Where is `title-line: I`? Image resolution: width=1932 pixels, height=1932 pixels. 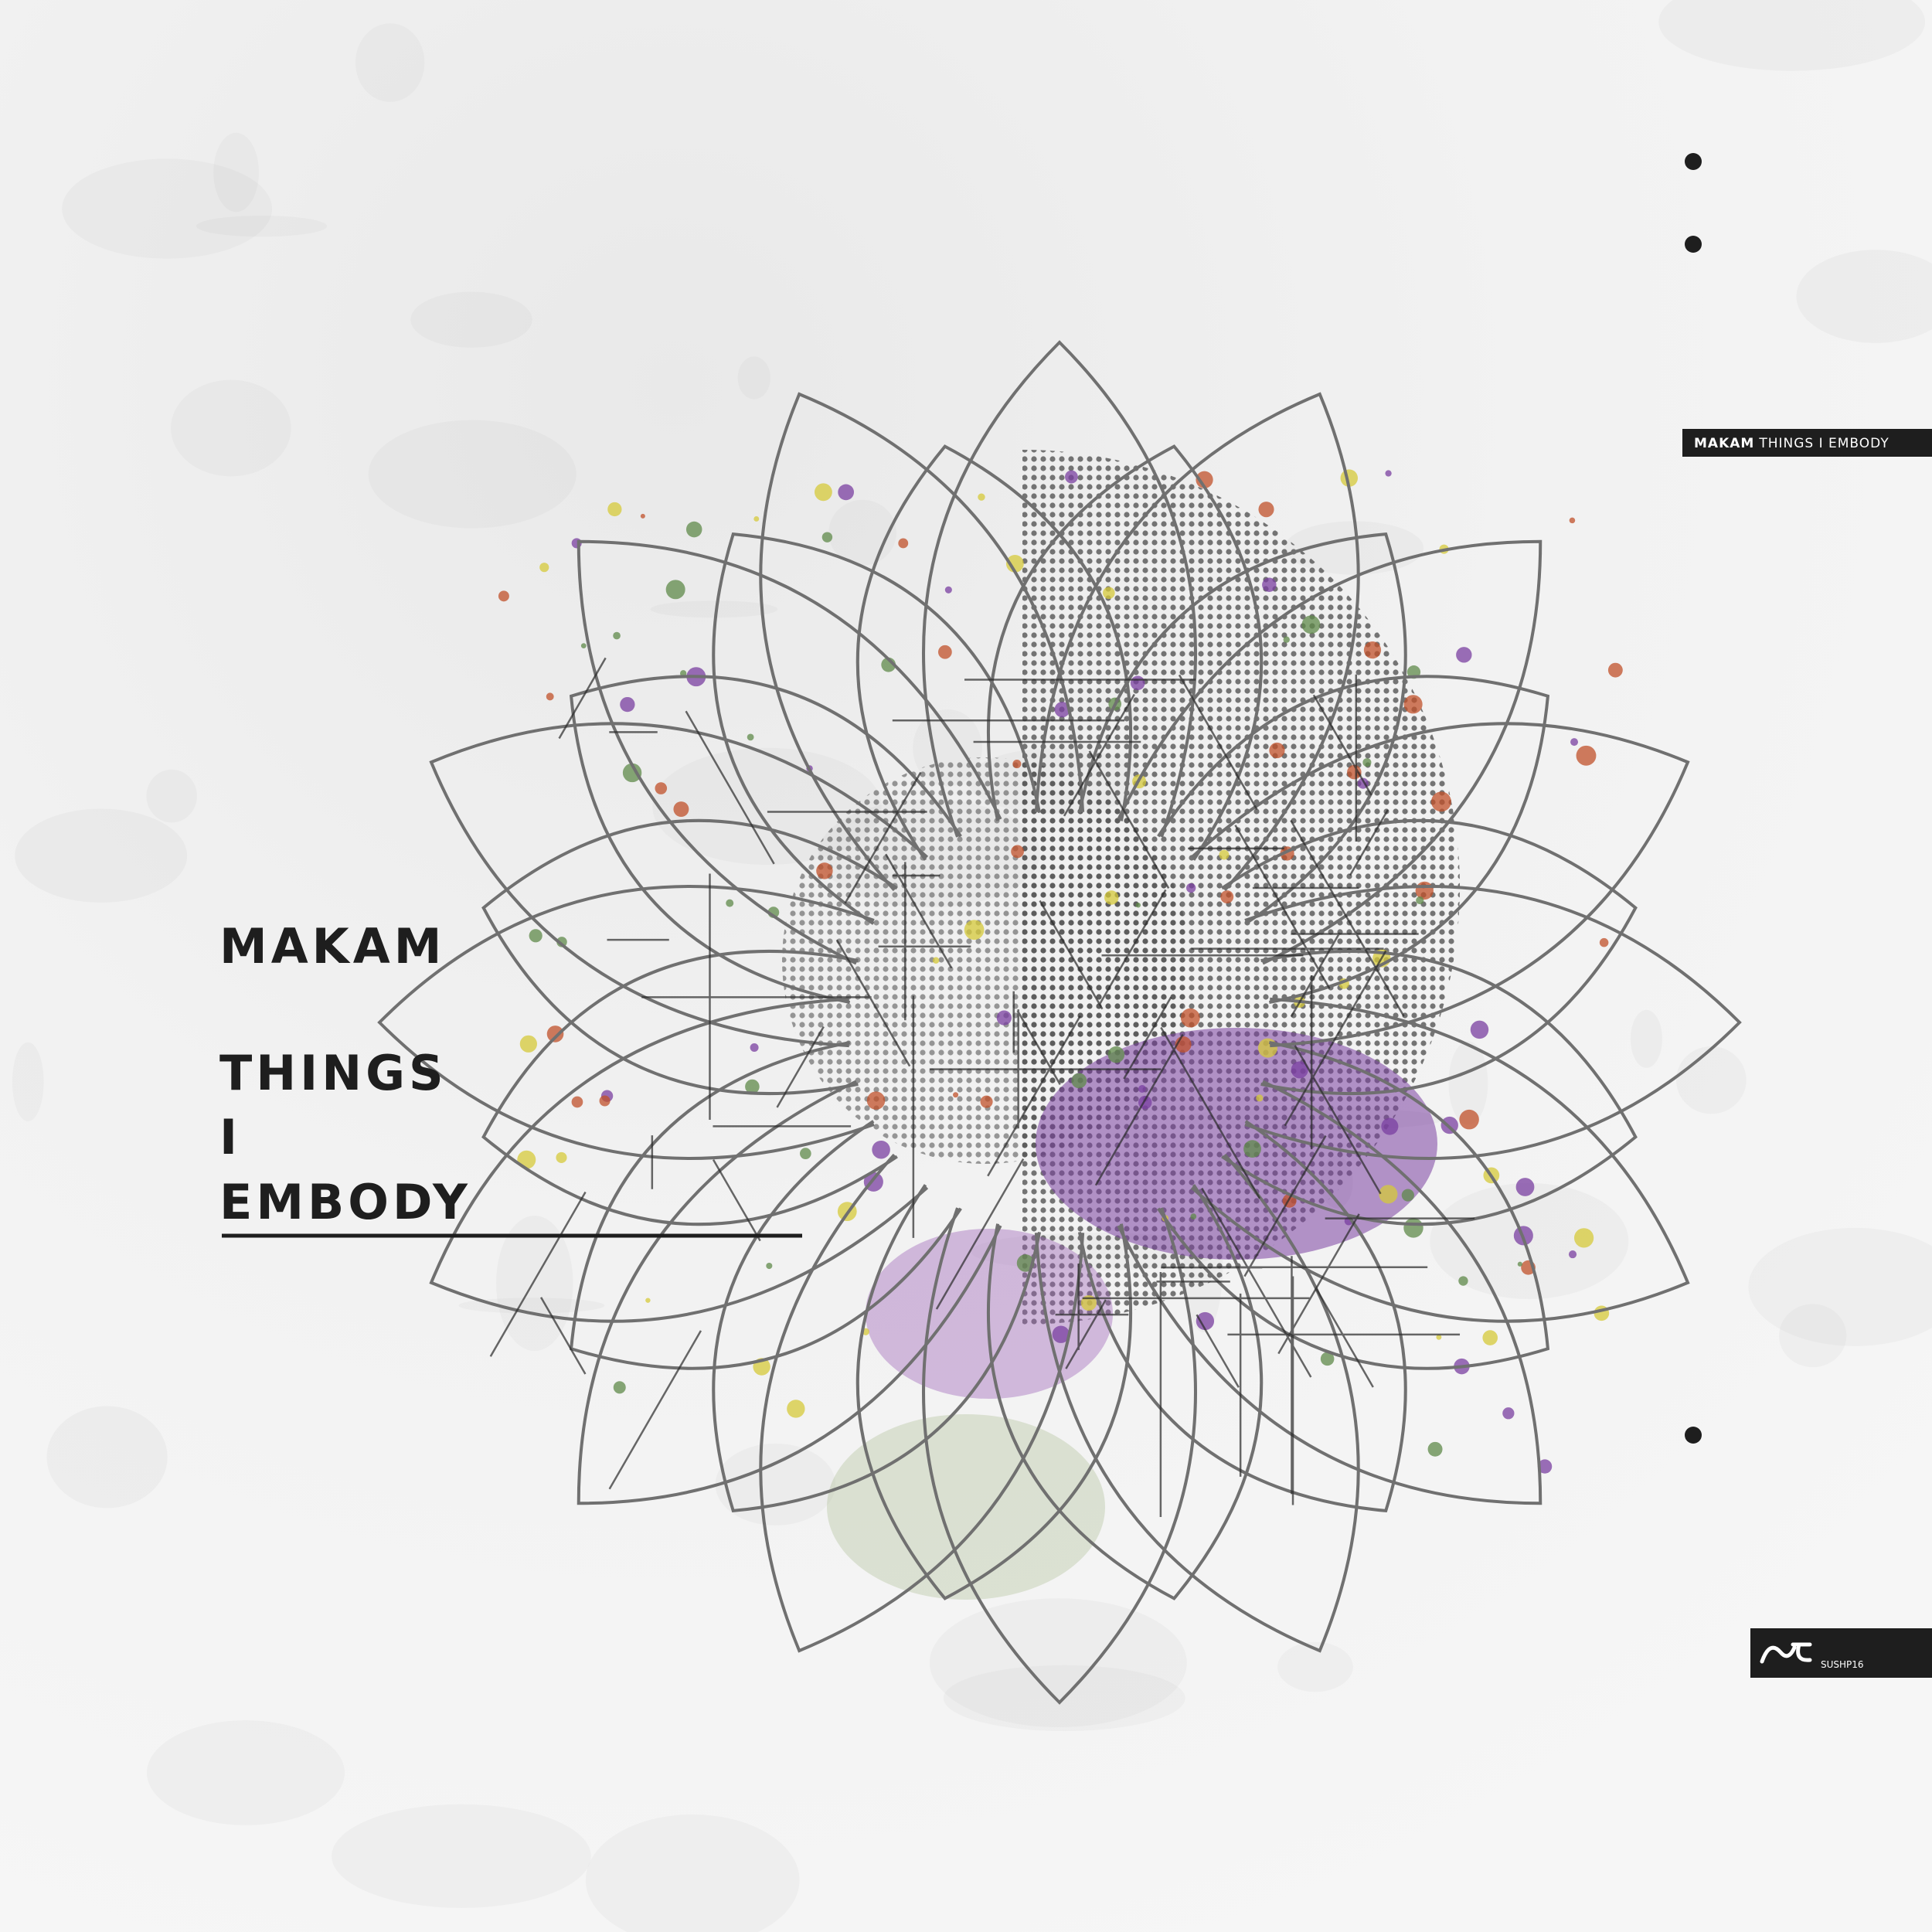 title-line: I is located at coordinates (230, 1137).